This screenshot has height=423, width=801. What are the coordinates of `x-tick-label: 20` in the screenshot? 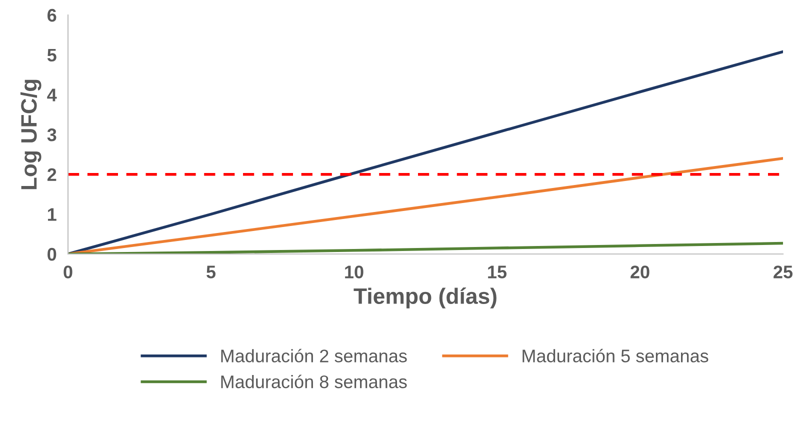 It's located at (640, 272).